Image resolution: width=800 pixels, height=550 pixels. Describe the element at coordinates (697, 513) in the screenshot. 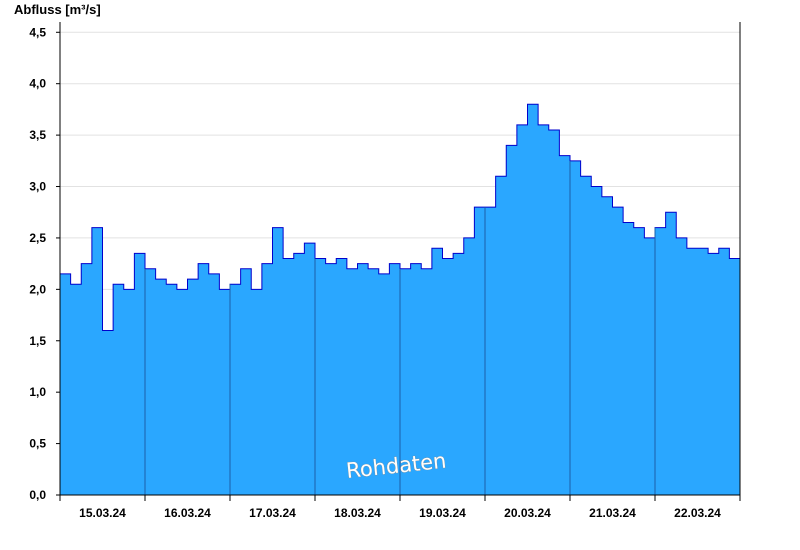

I see `x-tick-label: 22.03.24` at that location.